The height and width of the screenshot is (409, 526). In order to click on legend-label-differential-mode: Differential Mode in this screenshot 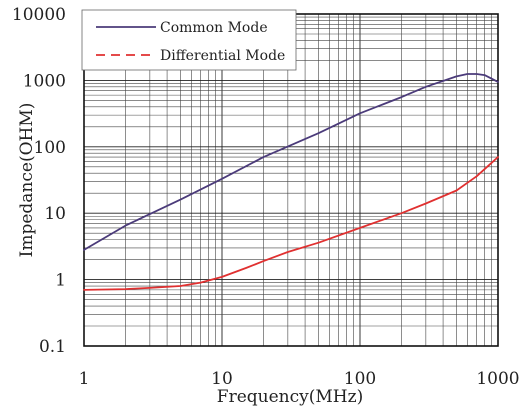, I will do `click(222, 56)`.